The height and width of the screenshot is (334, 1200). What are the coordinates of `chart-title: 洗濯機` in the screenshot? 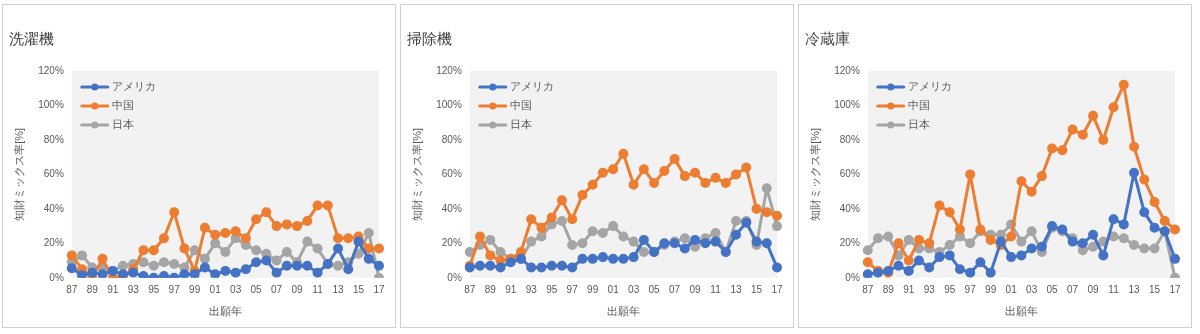 It's located at (31, 38).